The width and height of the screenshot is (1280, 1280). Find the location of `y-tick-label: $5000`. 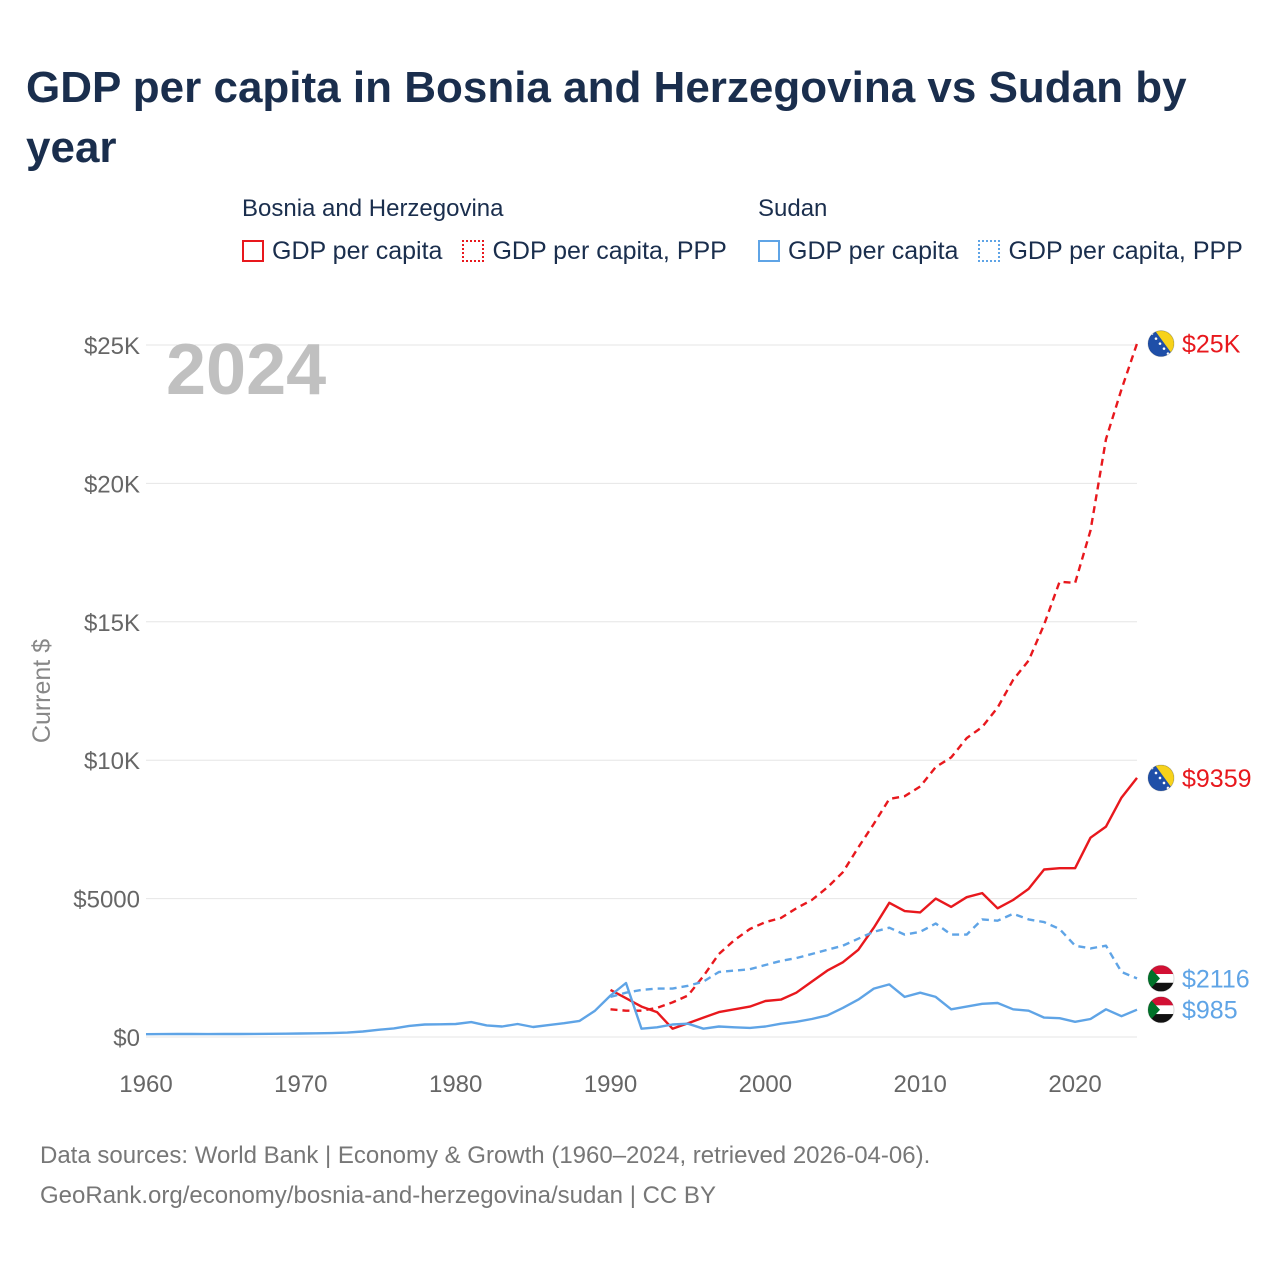

y-tick-label: $5000 is located at coordinates (106, 900).